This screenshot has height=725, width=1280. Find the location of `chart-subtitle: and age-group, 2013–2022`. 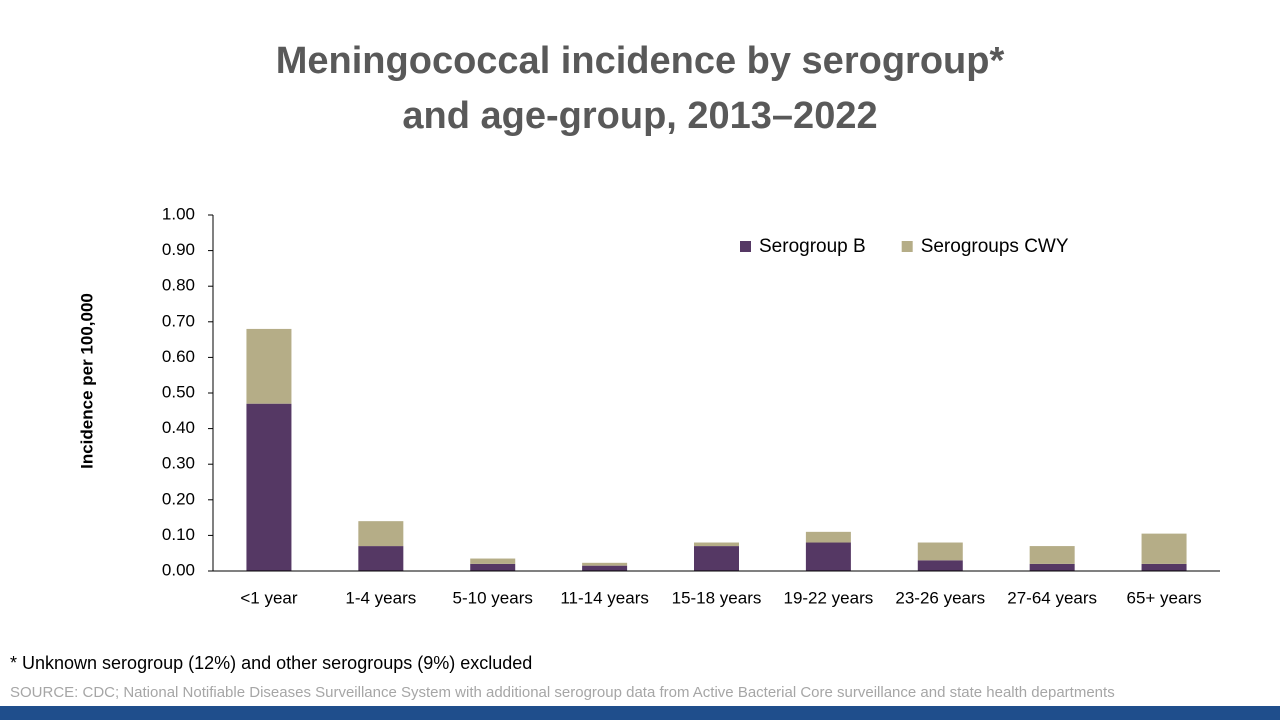

chart-subtitle: and age-group, 2013–2022 is located at coordinates (639, 116).